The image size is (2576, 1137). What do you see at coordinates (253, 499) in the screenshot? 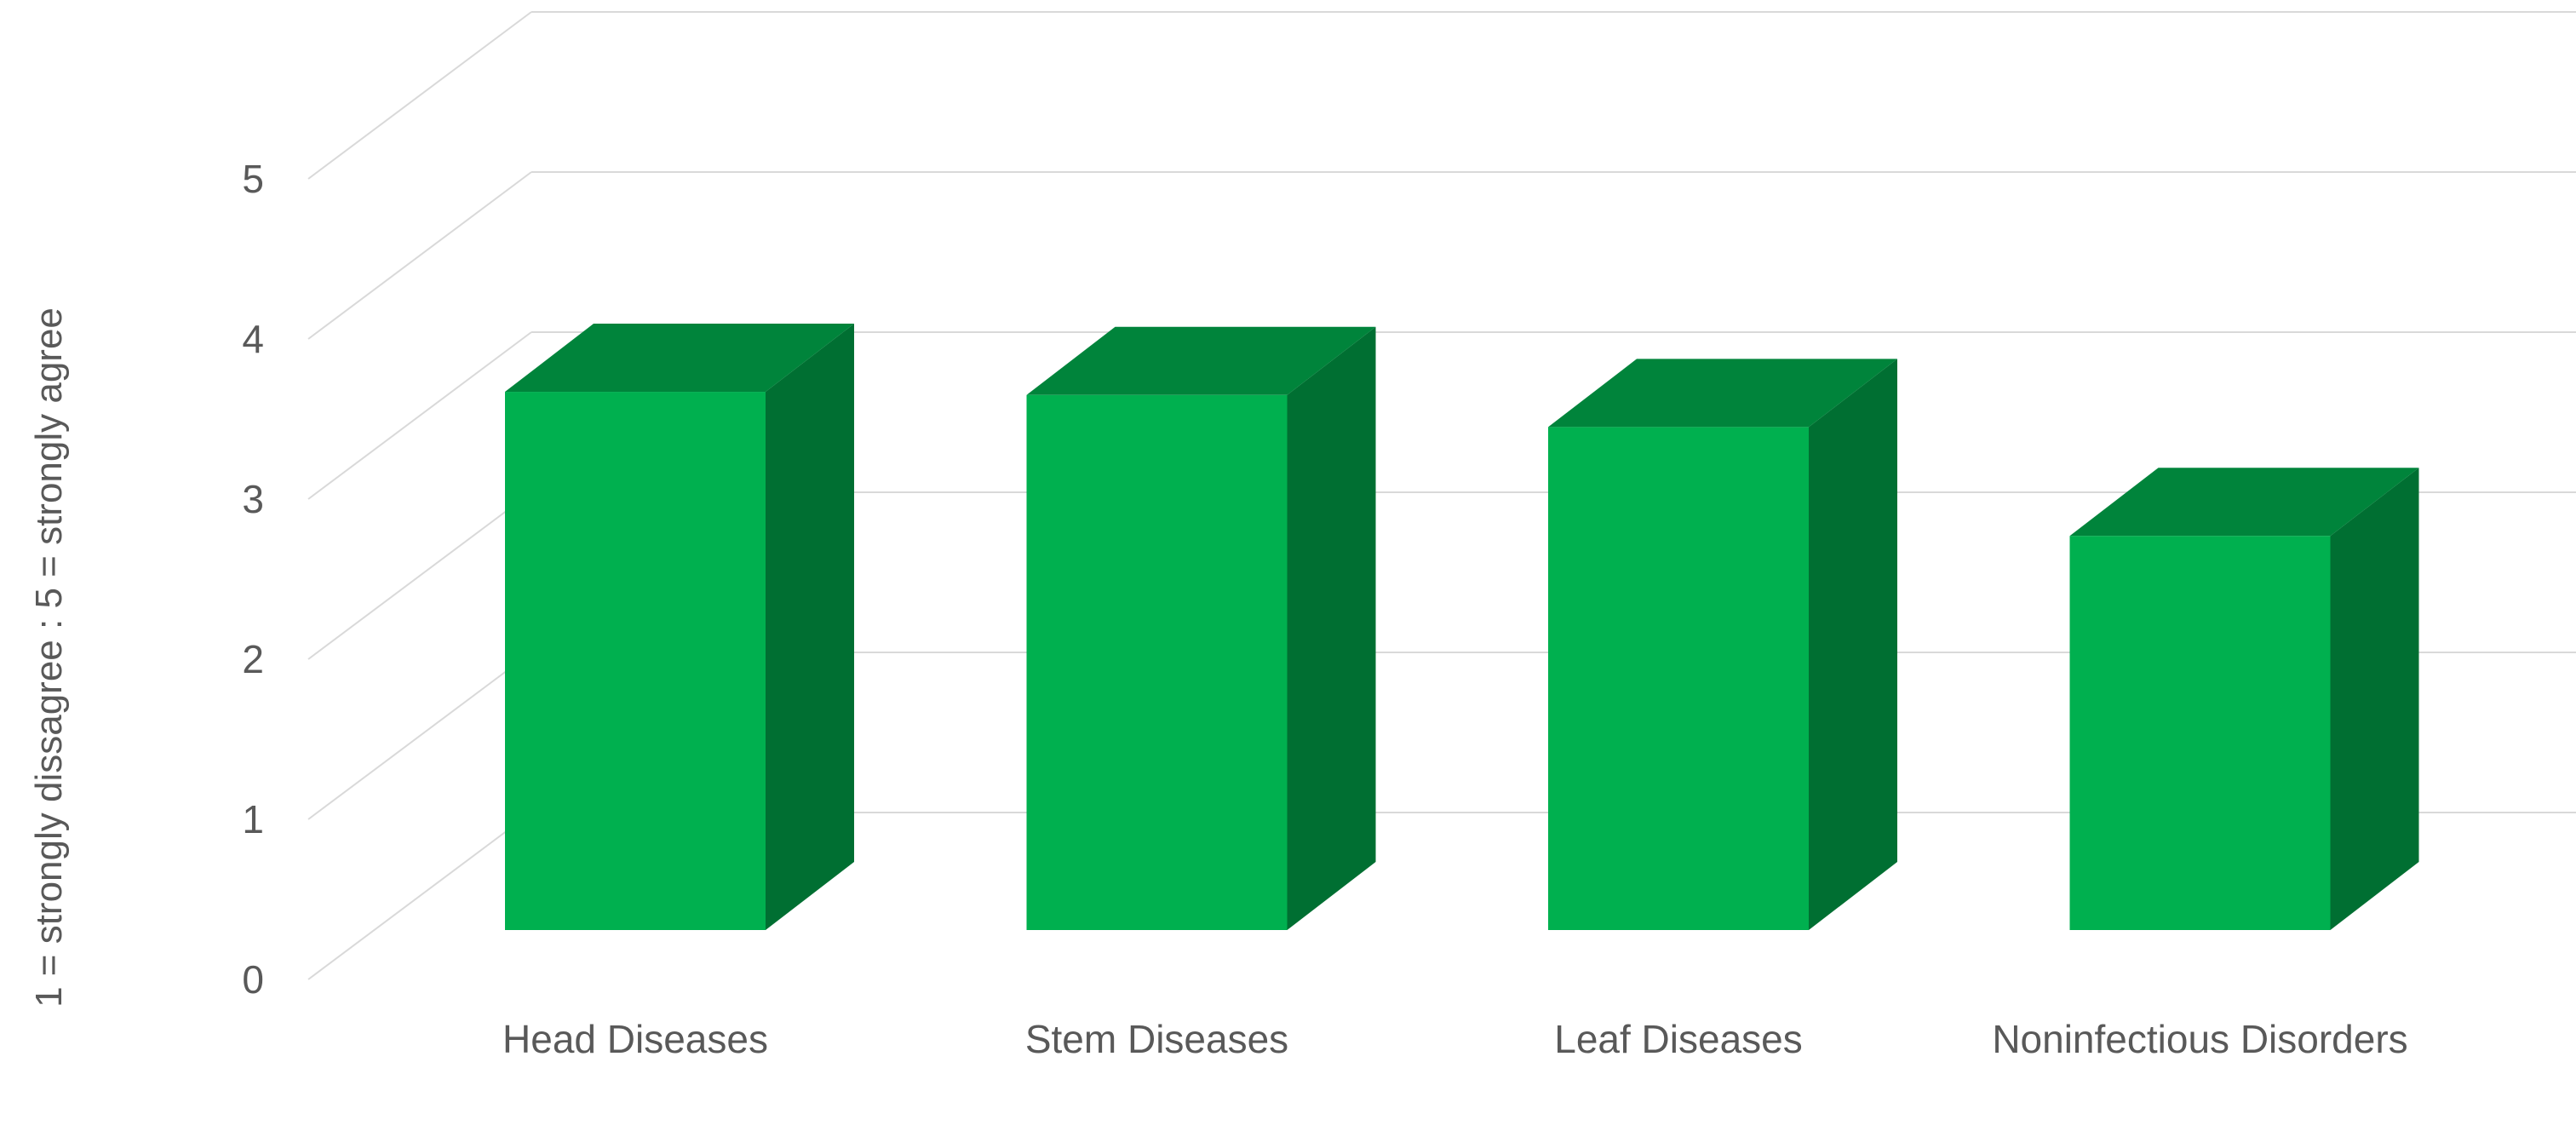
I see `y-tick-label: 3` at bounding box center [253, 499].